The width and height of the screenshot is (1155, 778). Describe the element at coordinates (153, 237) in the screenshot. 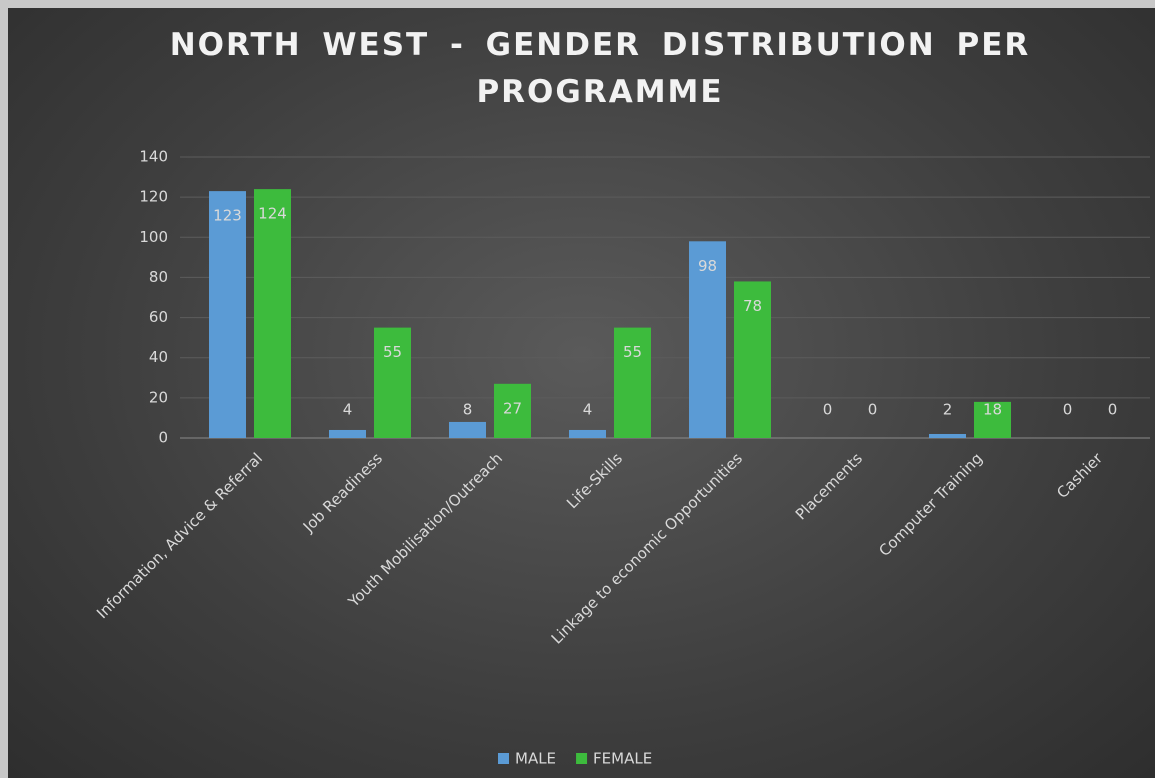

I see `y-tick-label: 100` at that location.